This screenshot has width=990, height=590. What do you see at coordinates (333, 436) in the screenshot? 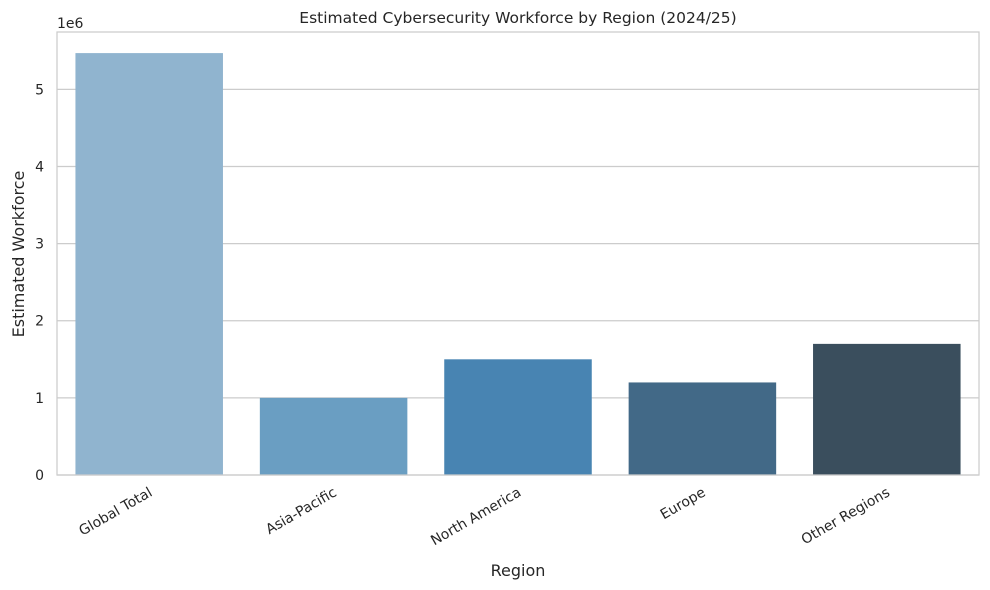
I see `bar-asia-pacific` at bounding box center [333, 436].